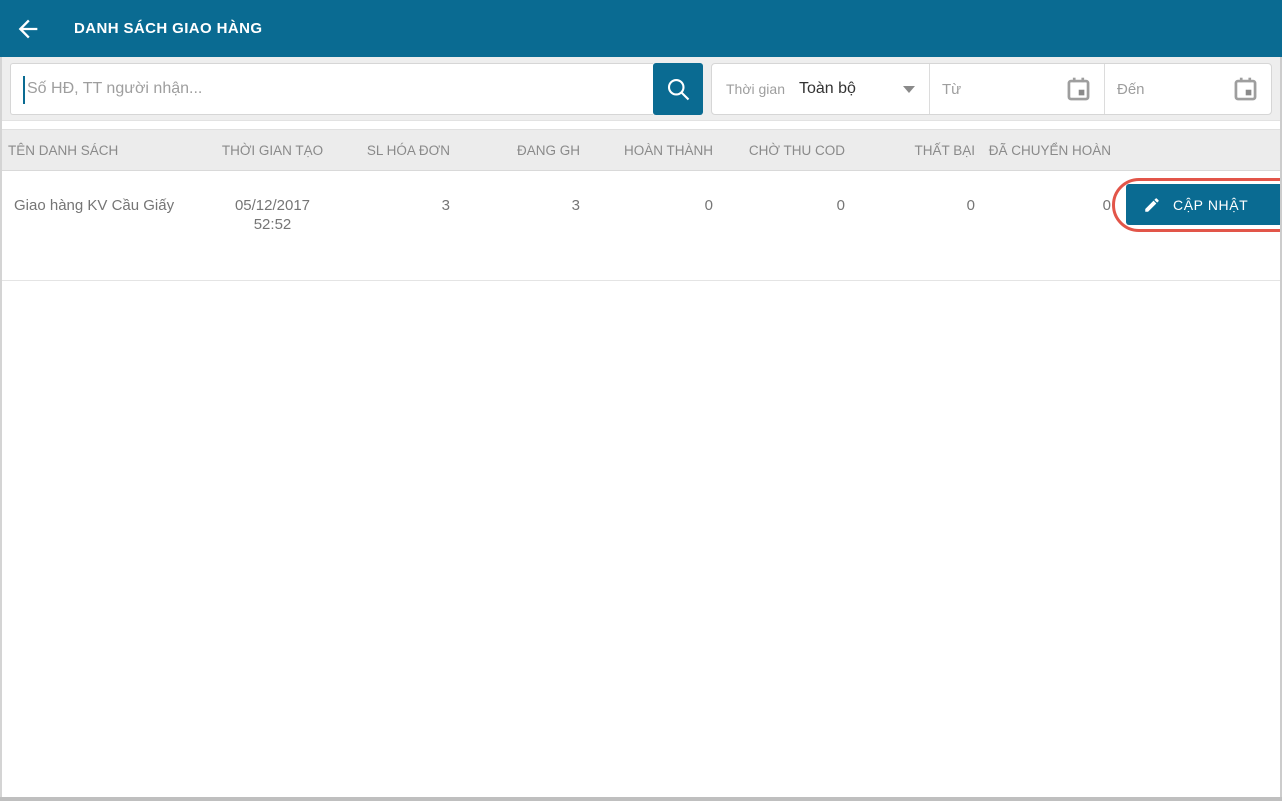  I want to click on cell-completed: 0, so click(708, 205).